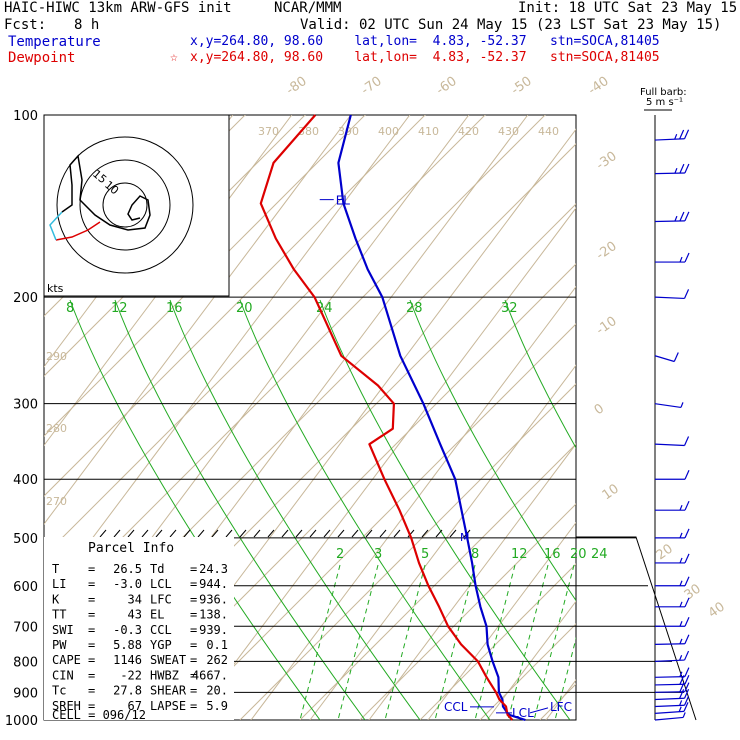 The height and width of the screenshot is (740, 740). Describe the element at coordinates (56, 356) in the screenshot. I see `theta-label: 290` at that location.